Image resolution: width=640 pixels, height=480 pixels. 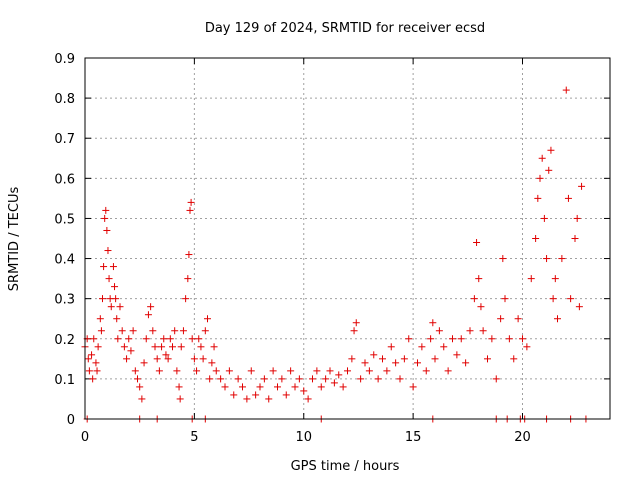 I want to click on y-tick-label: 0.2, so click(x=64, y=340).